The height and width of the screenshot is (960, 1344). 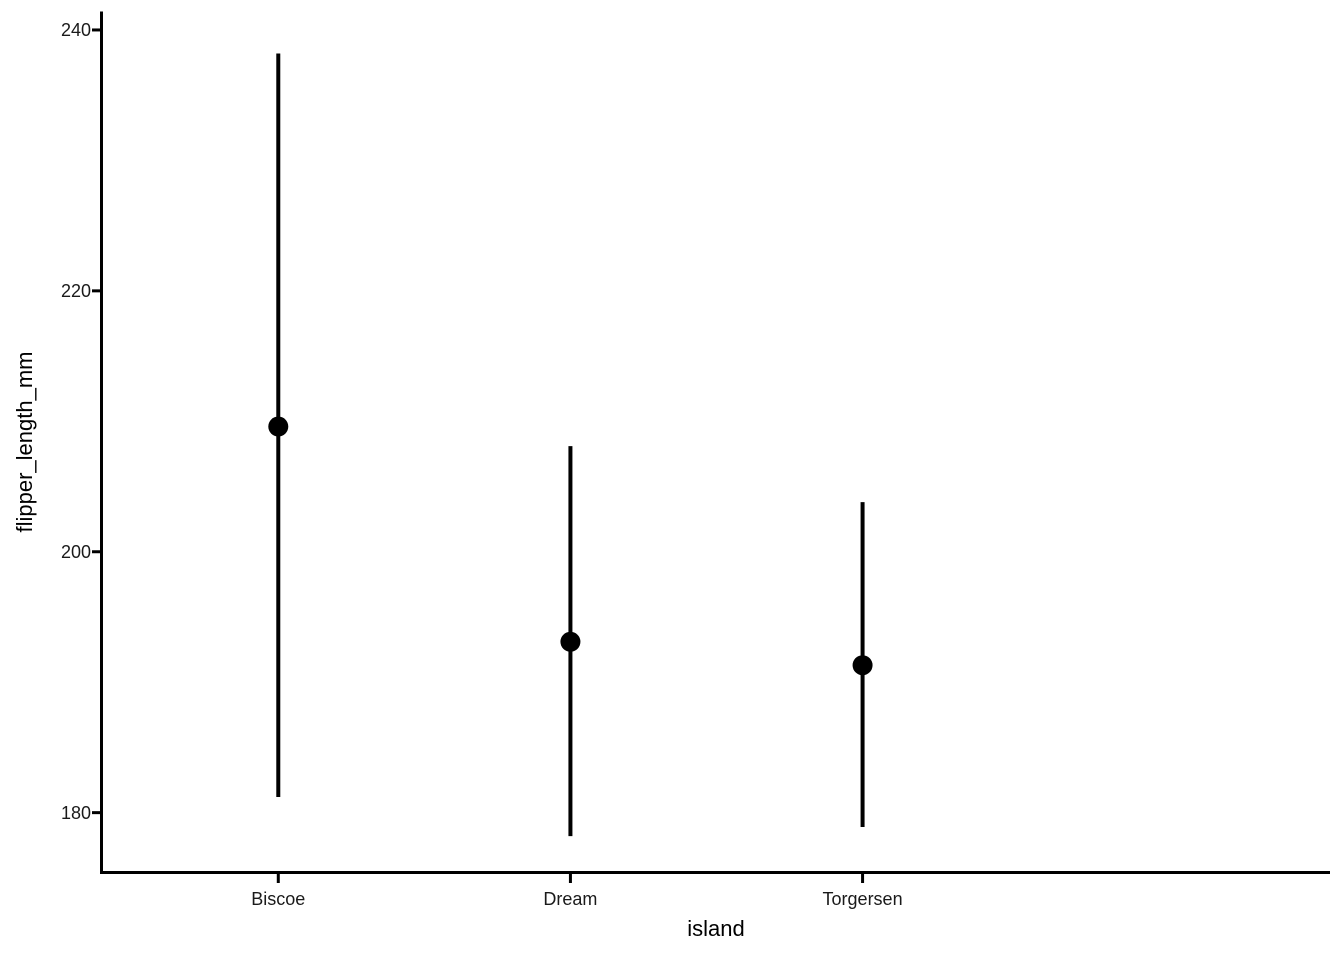 What do you see at coordinates (862, 665) in the screenshot?
I see `mean-point-torgersen` at bounding box center [862, 665].